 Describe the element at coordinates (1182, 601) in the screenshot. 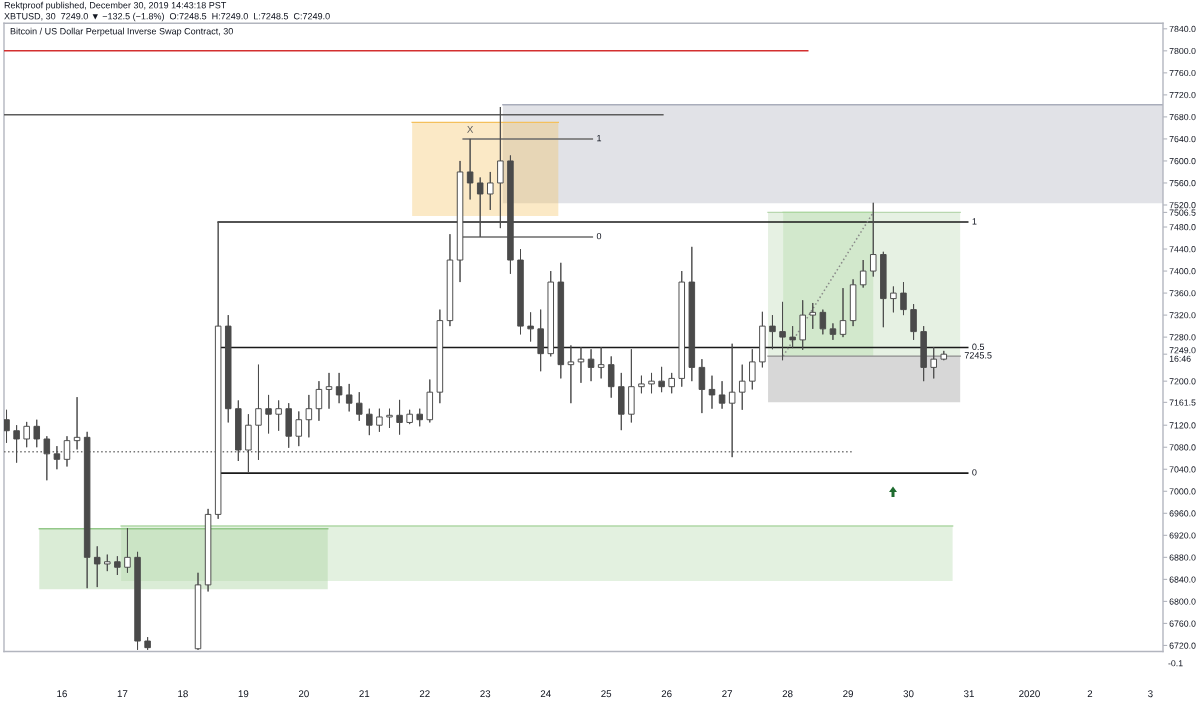

I see `y-tick-label: 6800.0` at that location.